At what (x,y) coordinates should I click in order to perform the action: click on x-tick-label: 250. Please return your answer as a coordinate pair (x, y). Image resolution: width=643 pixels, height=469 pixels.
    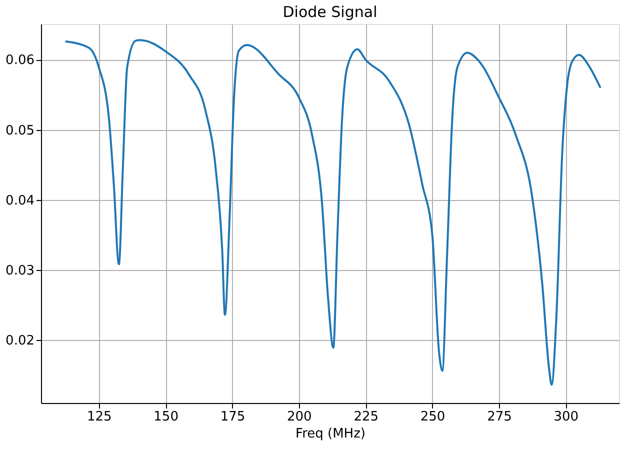
    Looking at the image, I should click on (433, 417).